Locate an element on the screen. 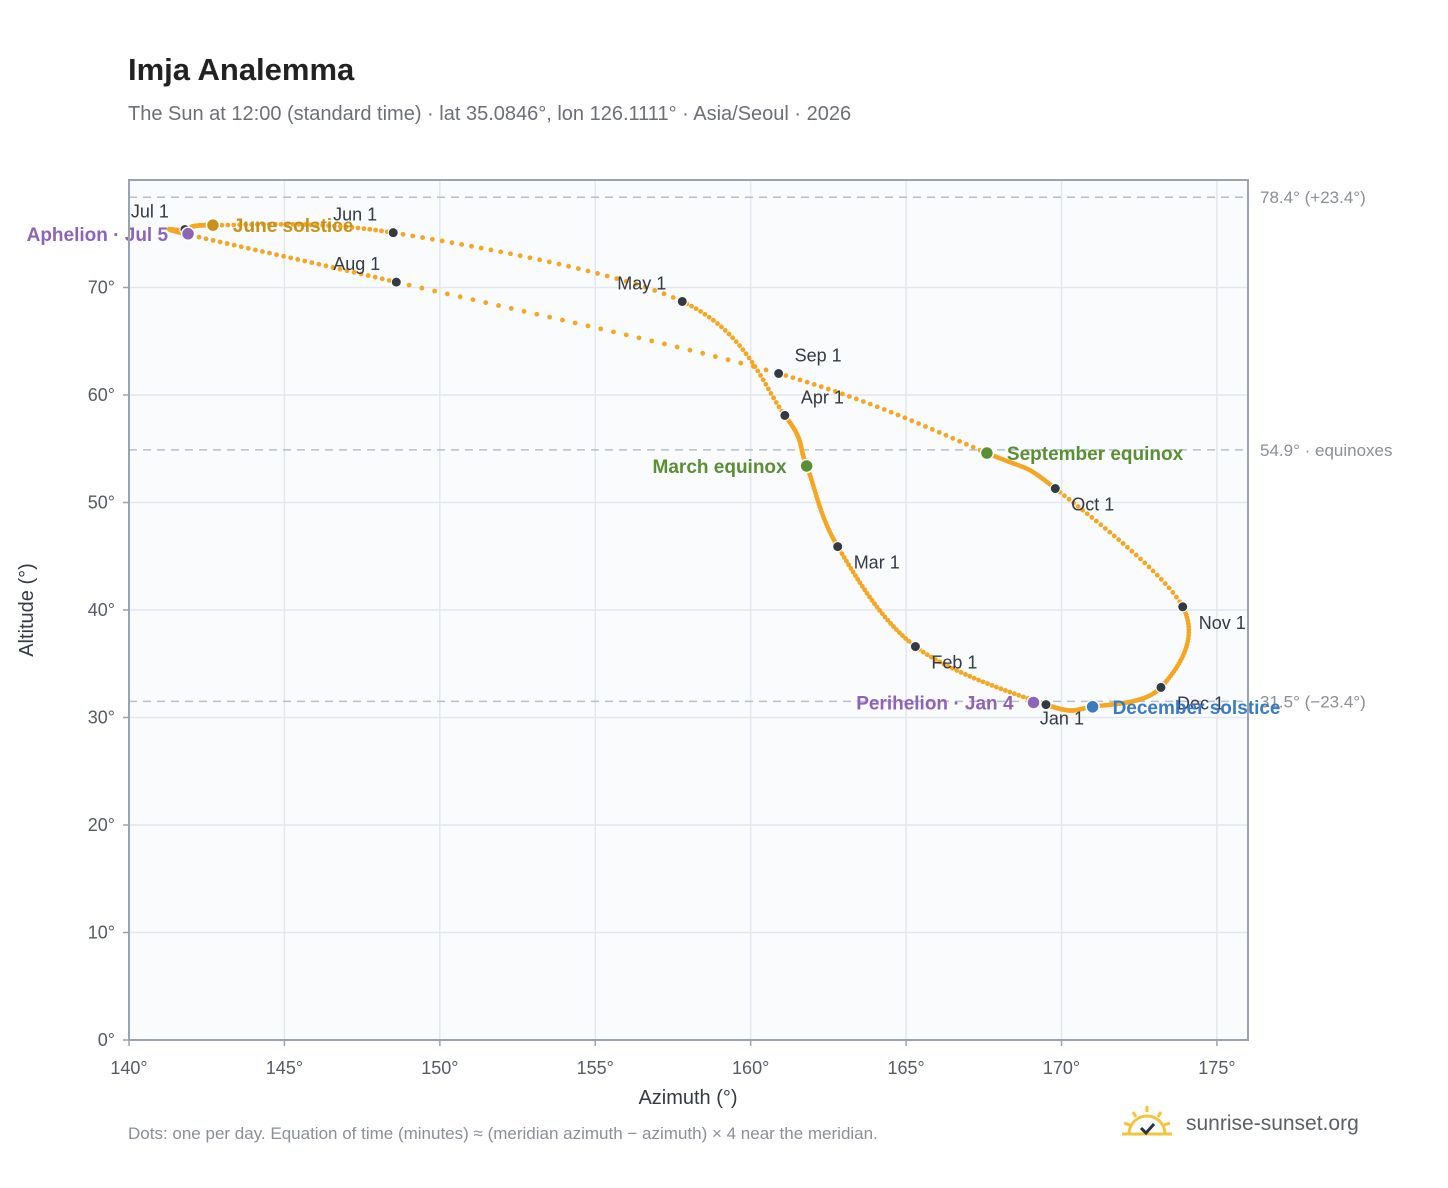 This screenshot has width=1448, height=1188. sun-logo-icon is located at coordinates (1147, 1121).